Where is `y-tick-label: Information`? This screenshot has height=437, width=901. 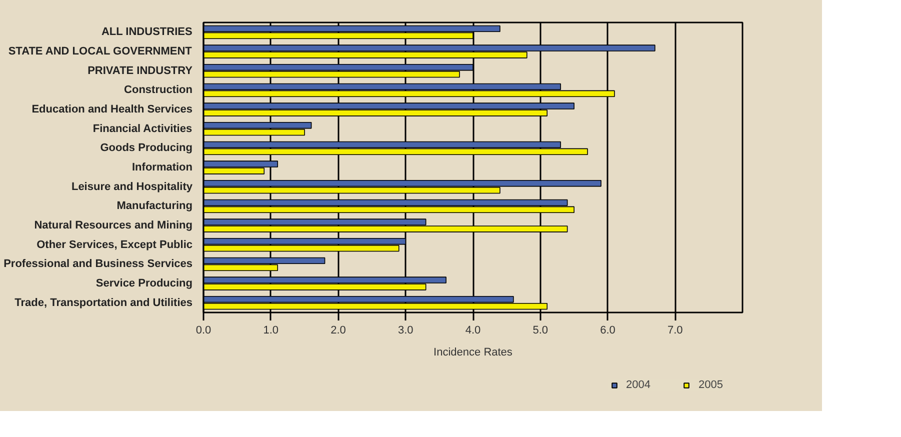
y-tick-label: Information is located at coordinates (162, 168).